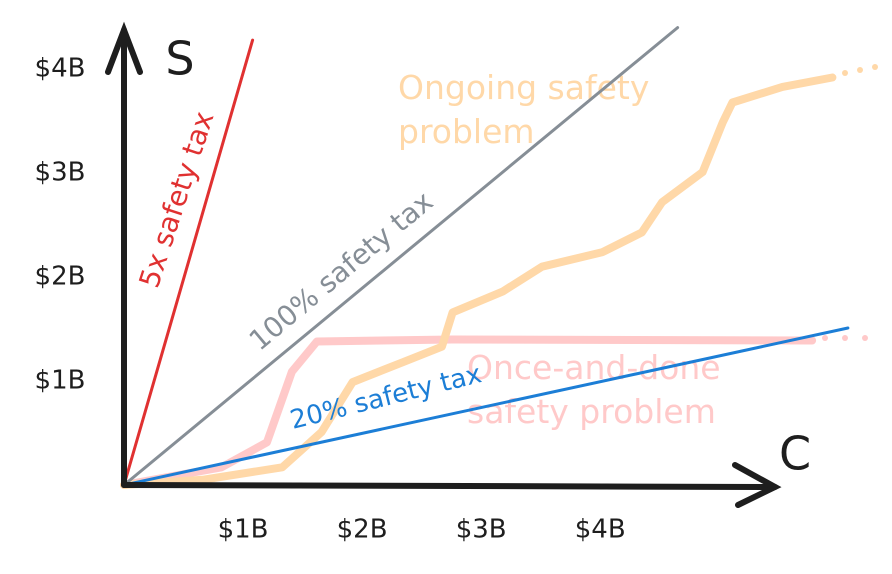  Describe the element at coordinates (60, 277) in the screenshot. I see `y-tick-label: $2B` at that location.